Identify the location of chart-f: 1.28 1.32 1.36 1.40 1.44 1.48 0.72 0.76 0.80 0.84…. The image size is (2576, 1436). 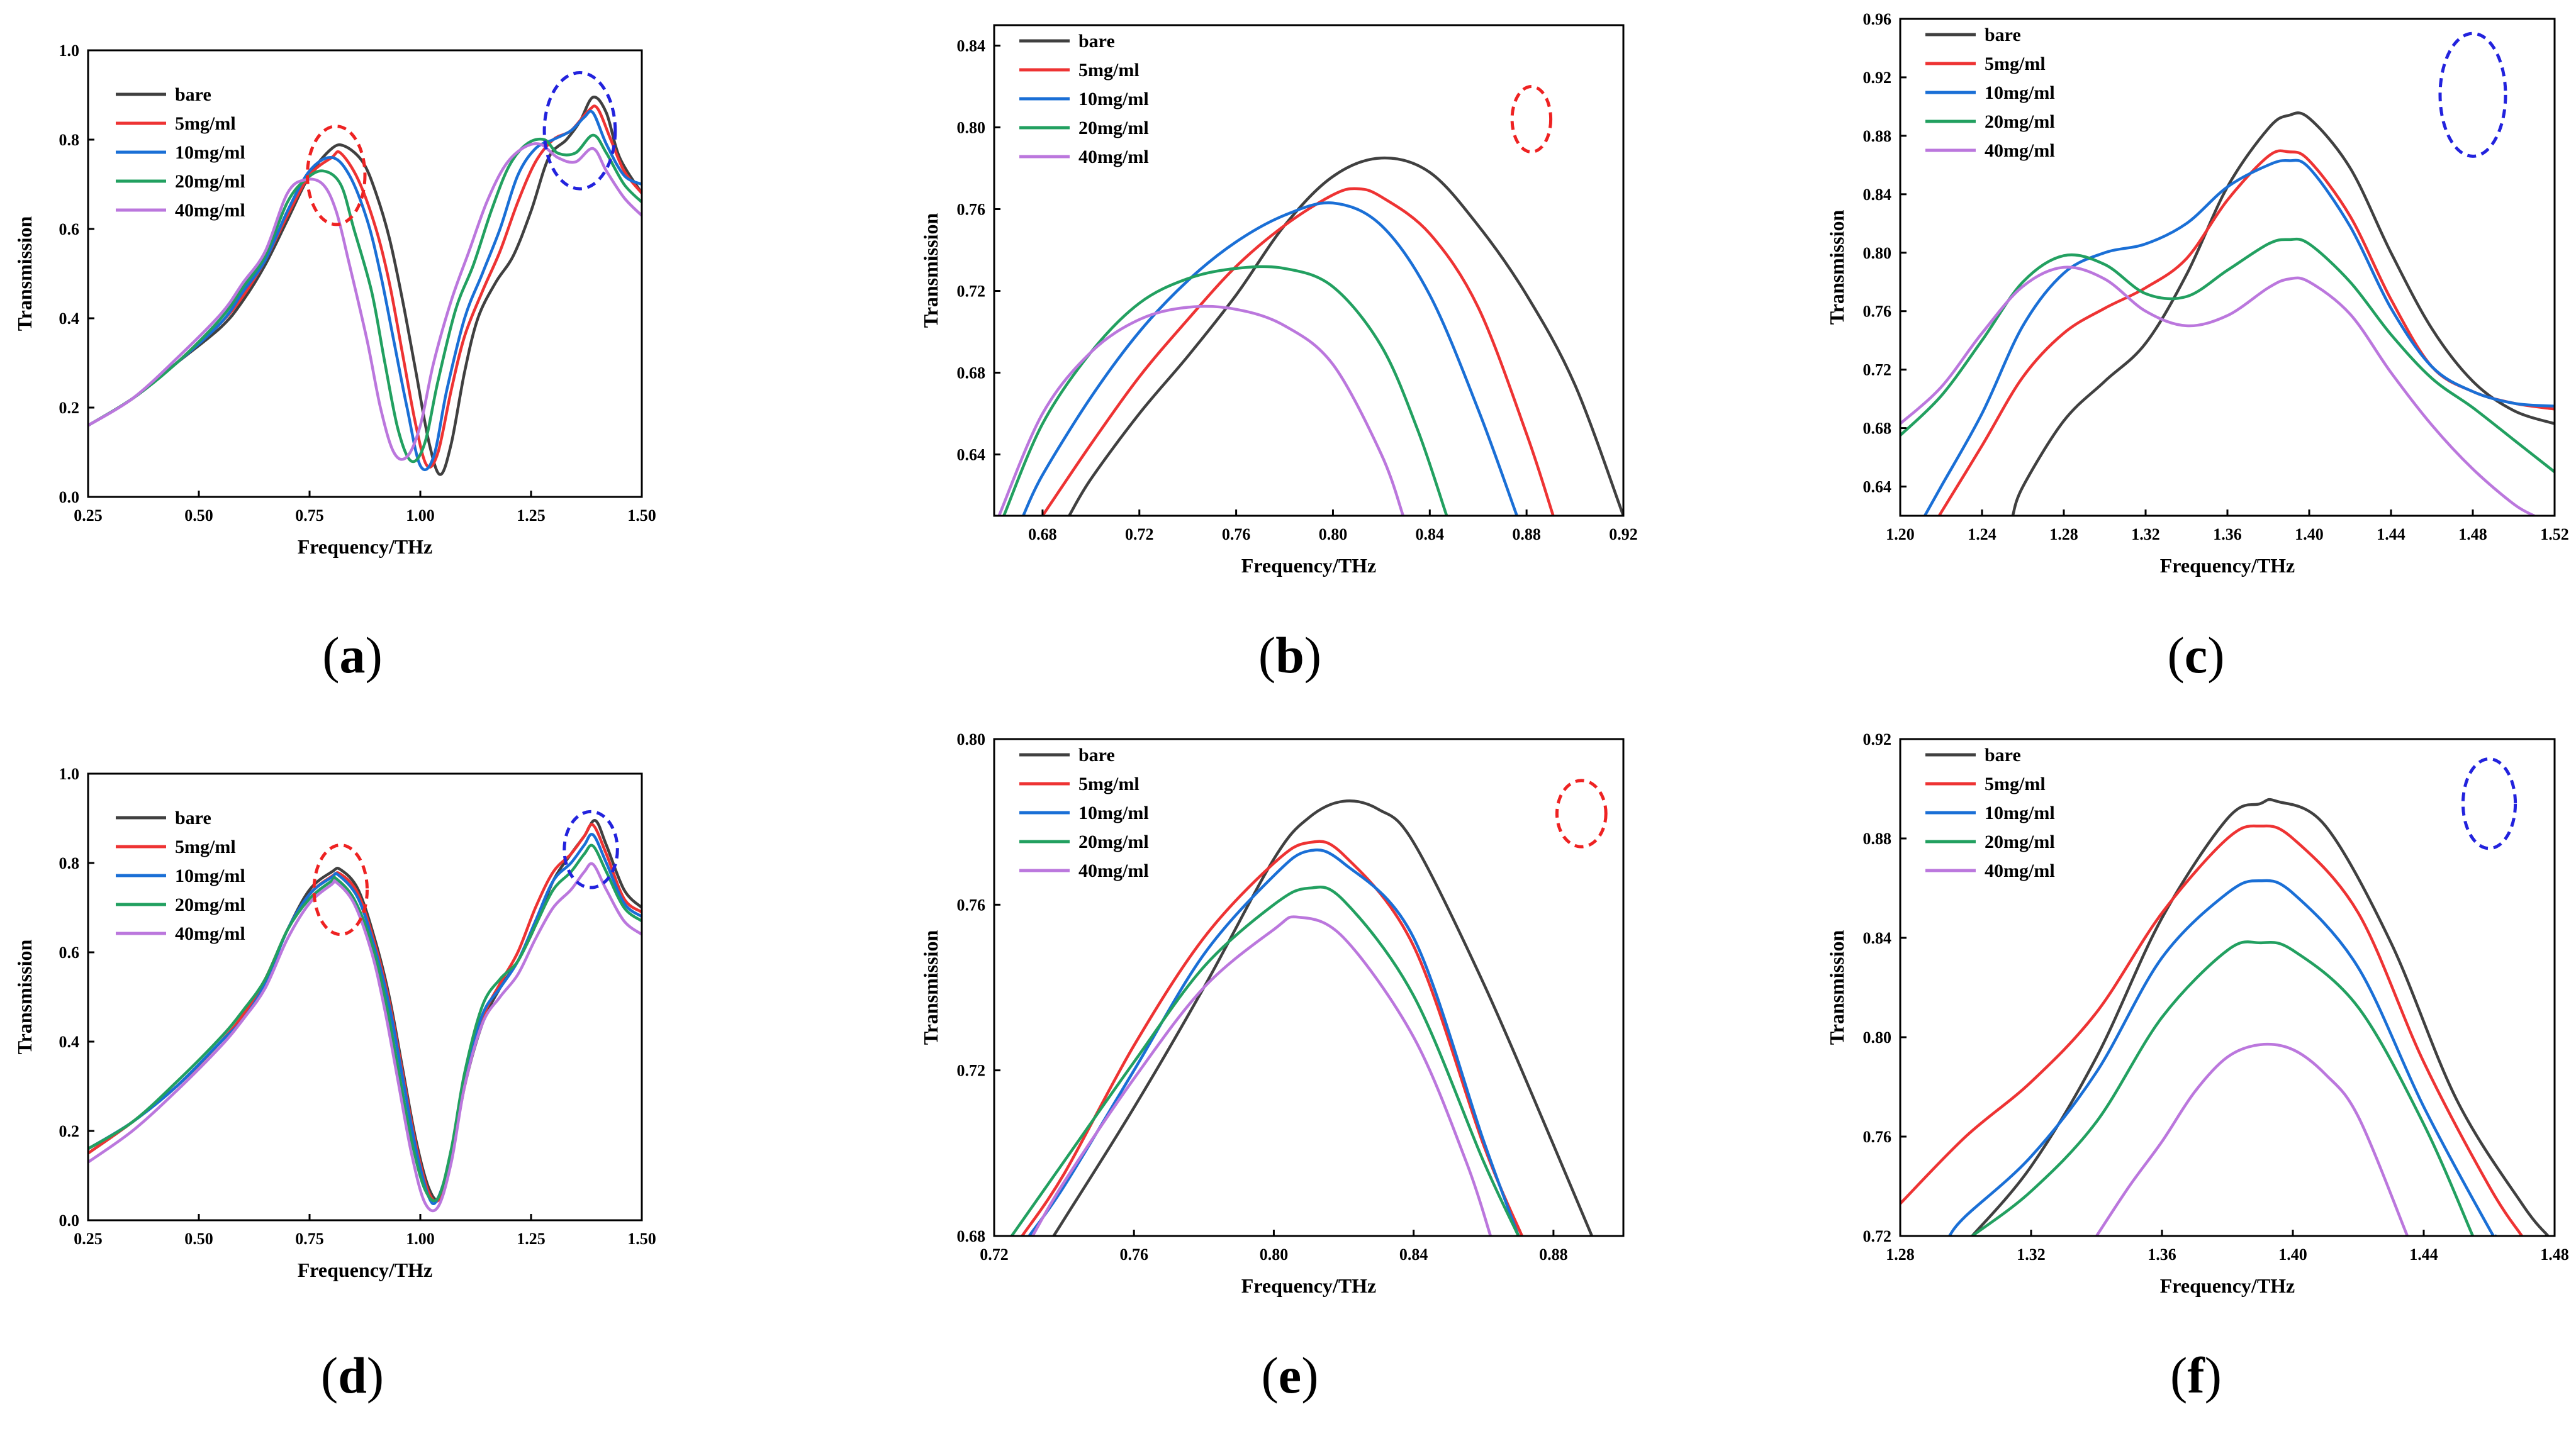
(2197, 1013).